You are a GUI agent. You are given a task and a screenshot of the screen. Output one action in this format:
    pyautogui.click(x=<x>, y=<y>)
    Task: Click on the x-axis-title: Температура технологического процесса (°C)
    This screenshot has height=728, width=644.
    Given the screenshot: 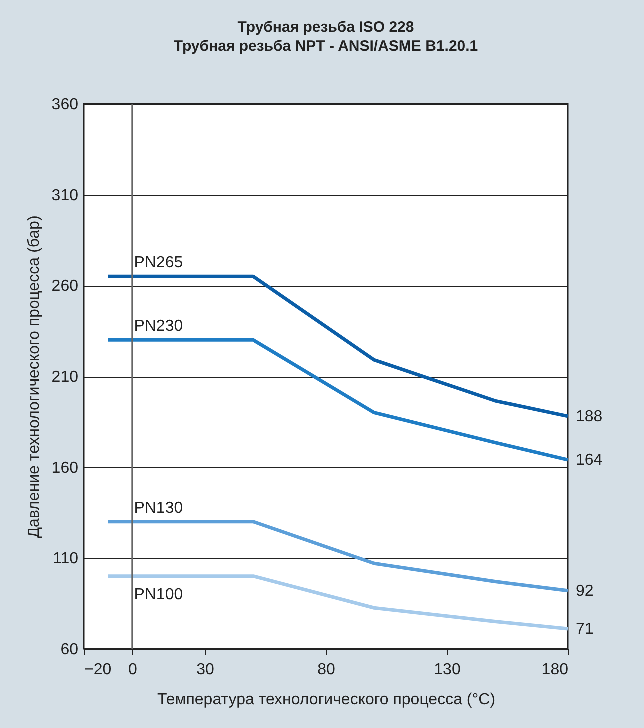 What is the action you would take?
    pyautogui.click(x=326, y=700)
    